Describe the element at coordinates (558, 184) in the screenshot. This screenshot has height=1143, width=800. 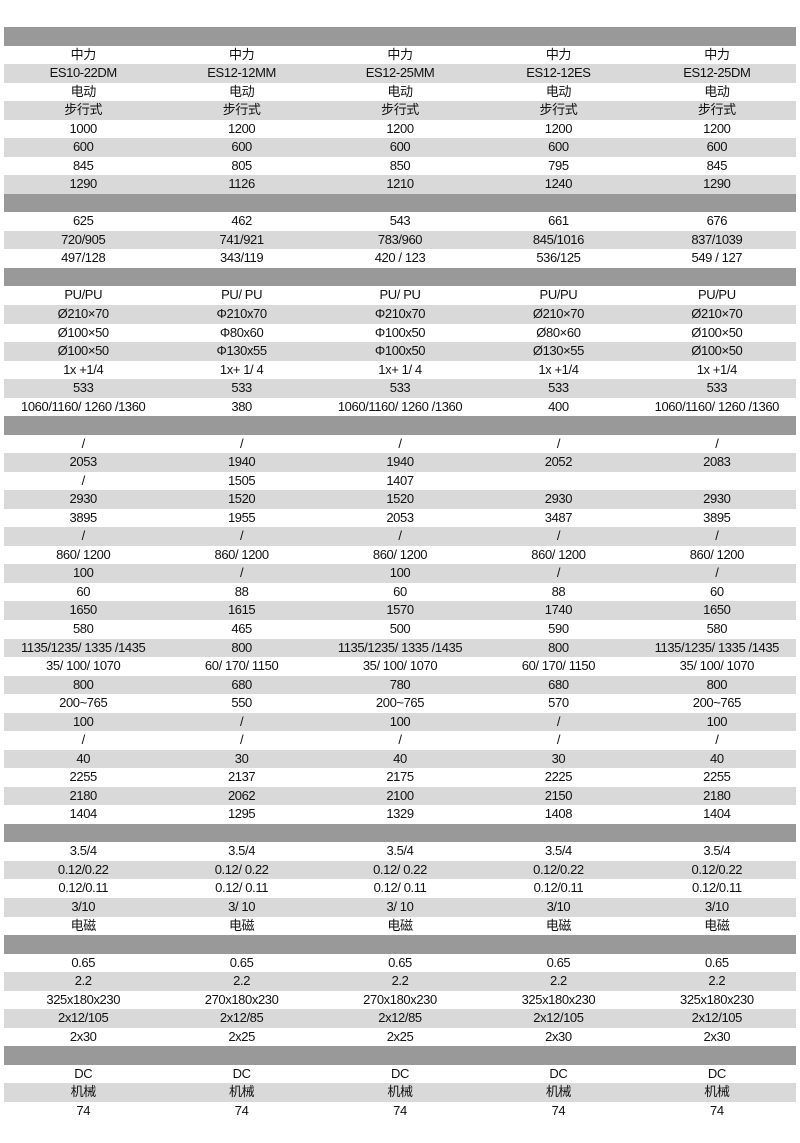
I see `table-cell: 1240` at that location.